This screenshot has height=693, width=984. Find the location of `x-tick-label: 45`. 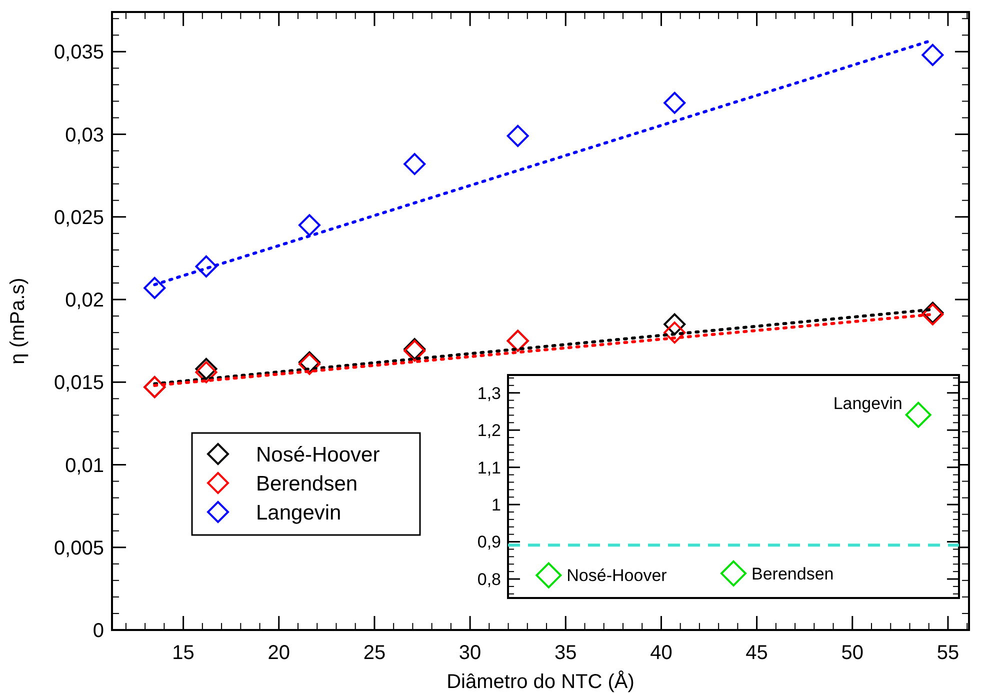

x-tick-label: 45 is located at coordinates (757, 653).